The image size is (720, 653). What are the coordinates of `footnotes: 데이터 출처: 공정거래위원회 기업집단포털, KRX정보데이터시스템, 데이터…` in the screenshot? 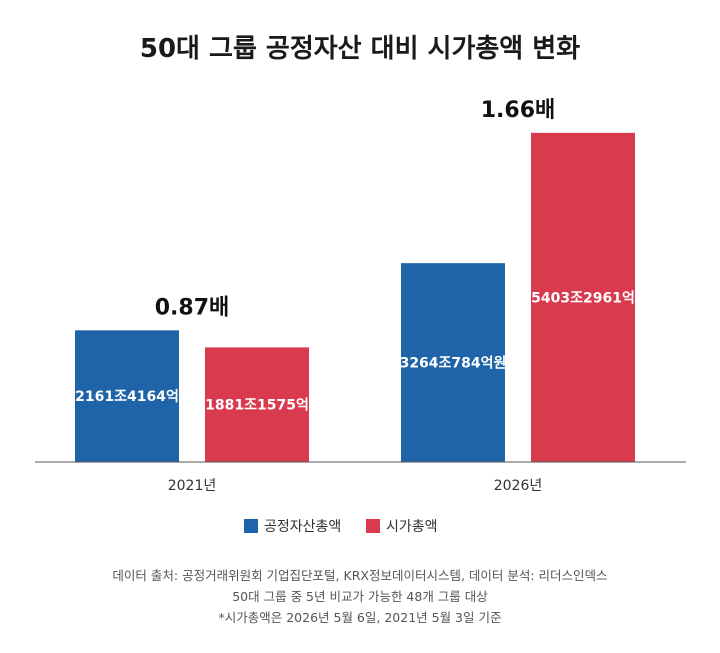 It's located at (359, 596).